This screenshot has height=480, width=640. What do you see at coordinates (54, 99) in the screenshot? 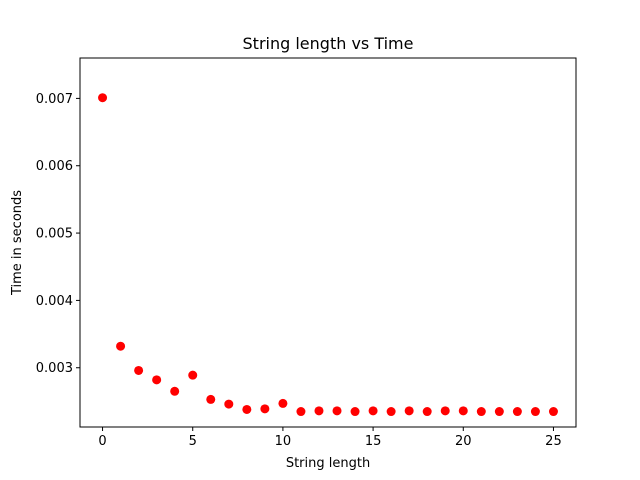
I see `y-tick-label: 0.007` at bounding box center [54, 99].